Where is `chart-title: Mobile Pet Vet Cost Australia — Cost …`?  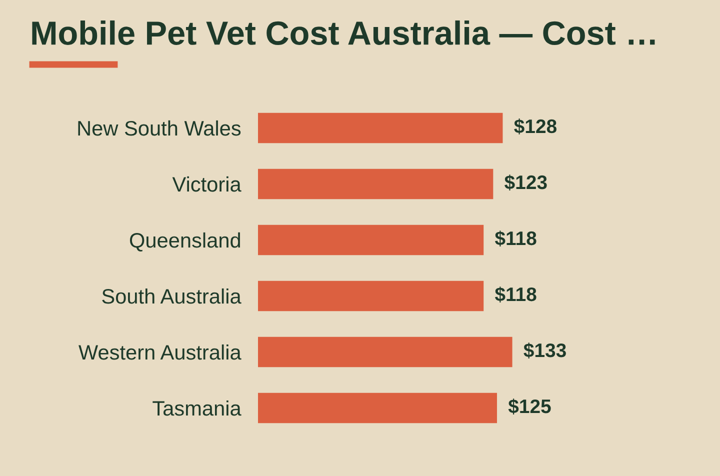 chart-title: Mobile Pet Vet Cost Australia — Cost … is located at coordinates (343, 32).